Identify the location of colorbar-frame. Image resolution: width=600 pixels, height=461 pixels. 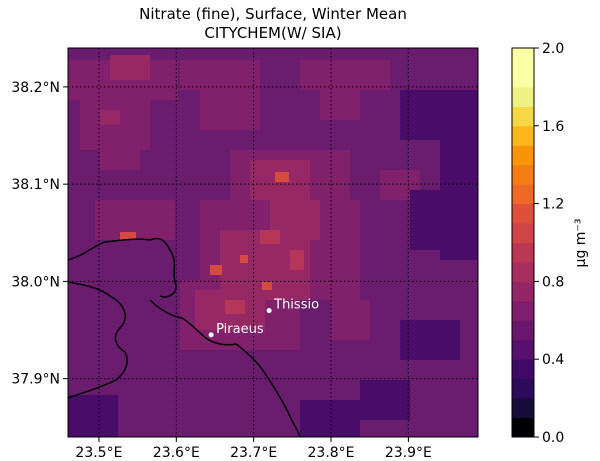
(523, 242).